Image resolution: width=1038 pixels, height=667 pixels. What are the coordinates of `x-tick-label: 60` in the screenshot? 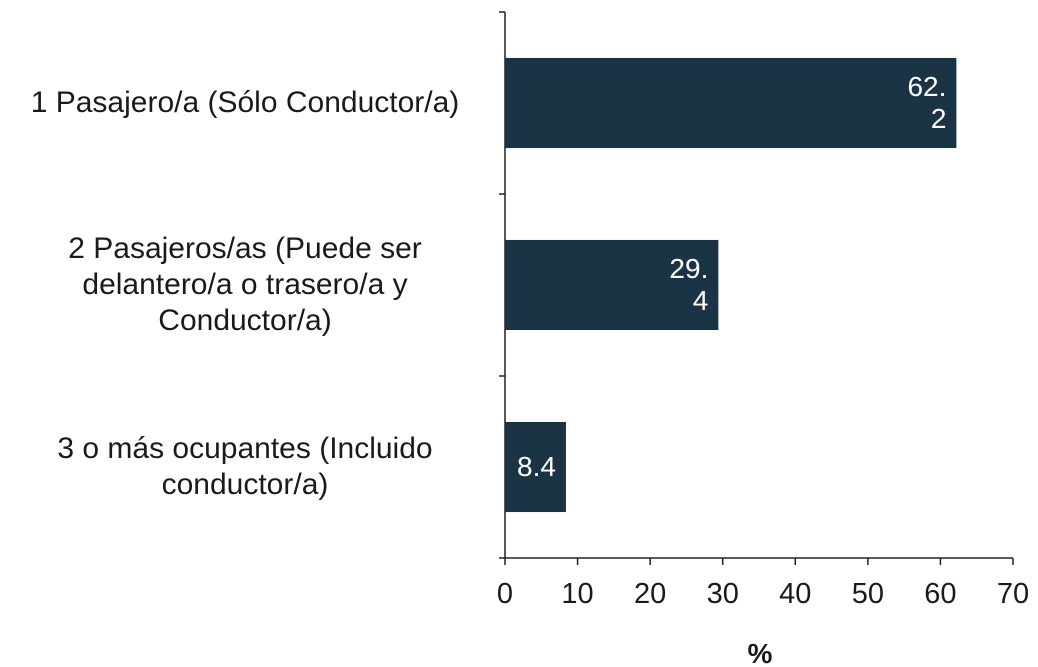 It's located at (940, 594).